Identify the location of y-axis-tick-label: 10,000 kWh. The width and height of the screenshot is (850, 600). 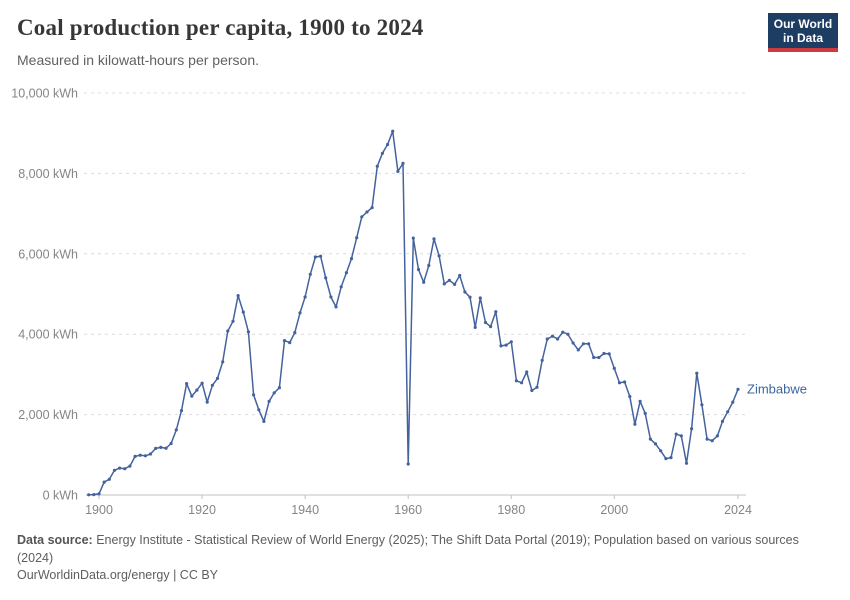
(44, 94).